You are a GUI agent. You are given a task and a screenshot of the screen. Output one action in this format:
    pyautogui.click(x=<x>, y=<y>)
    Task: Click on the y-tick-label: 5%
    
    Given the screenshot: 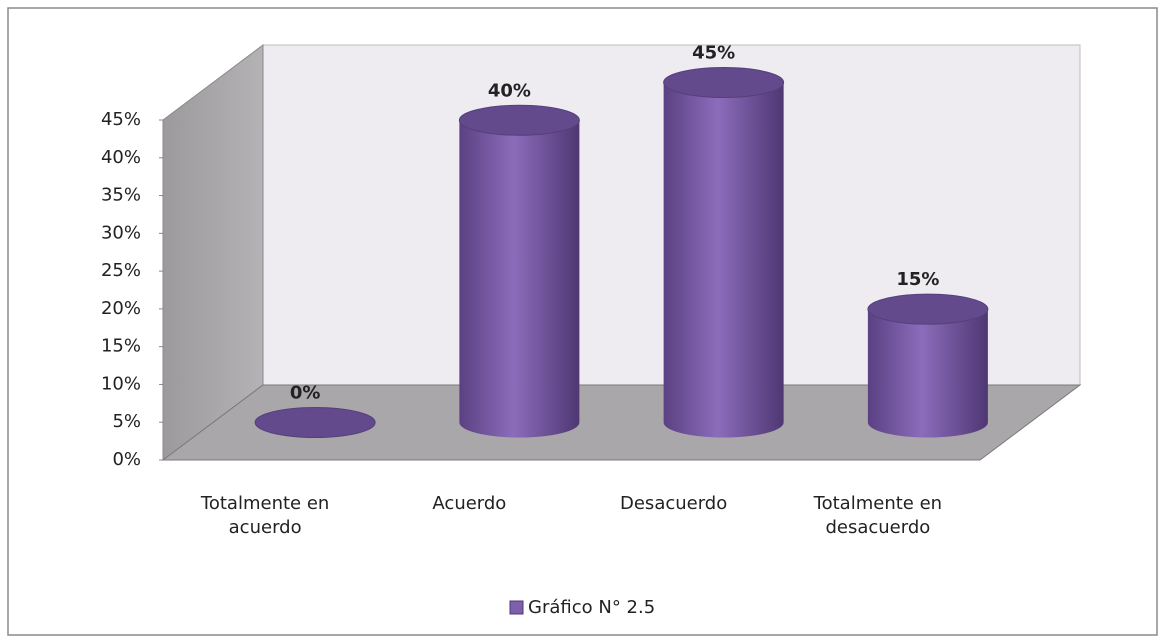 What is the action you would take?
    pyautogui.click(x=126, y=421)
    